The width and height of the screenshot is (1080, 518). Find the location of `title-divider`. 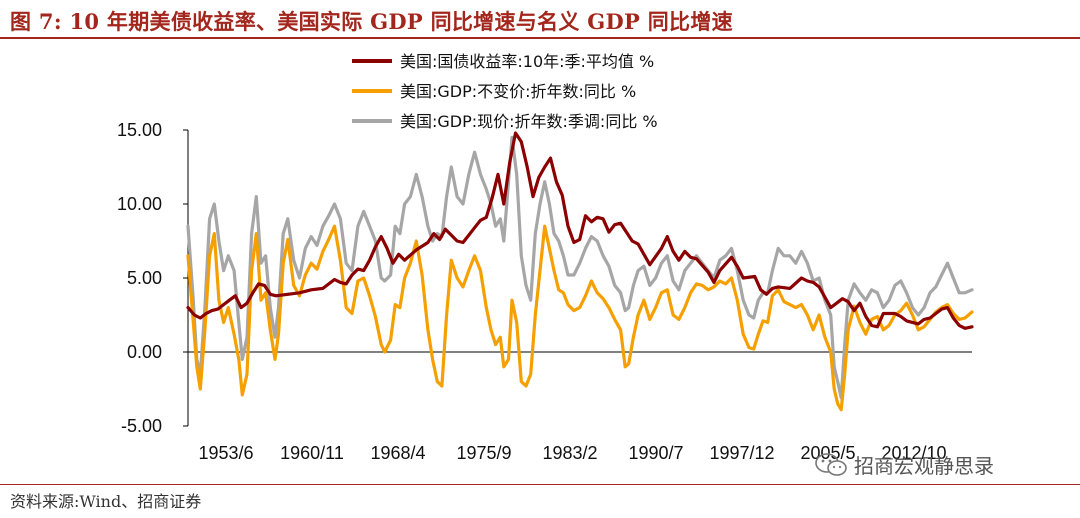

title-divider is located at coordinates (540, 38).